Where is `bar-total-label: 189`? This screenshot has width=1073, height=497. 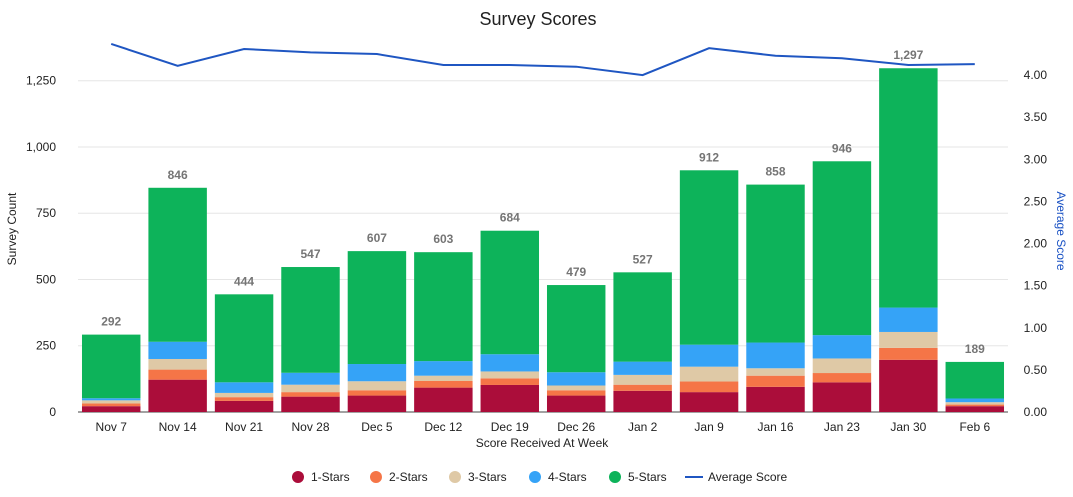 bar-total-label: 189 is located at coordinates (975, 349).